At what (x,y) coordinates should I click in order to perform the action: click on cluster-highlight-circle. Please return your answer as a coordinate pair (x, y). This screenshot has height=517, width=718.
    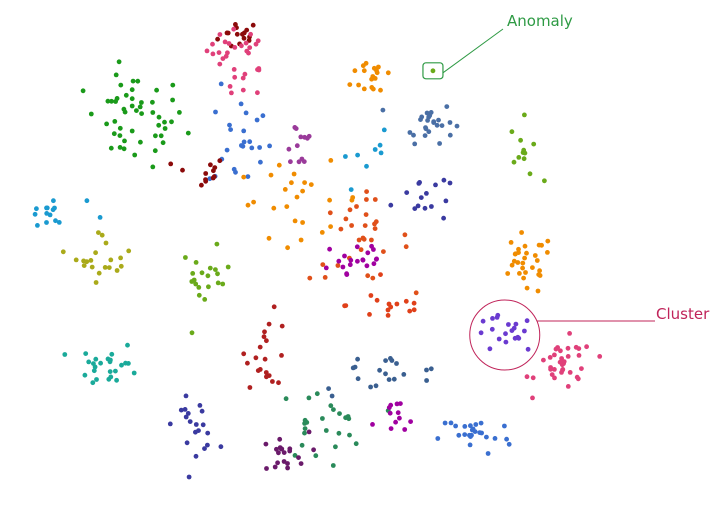
    Looking at the image, I should click on (505, 335).